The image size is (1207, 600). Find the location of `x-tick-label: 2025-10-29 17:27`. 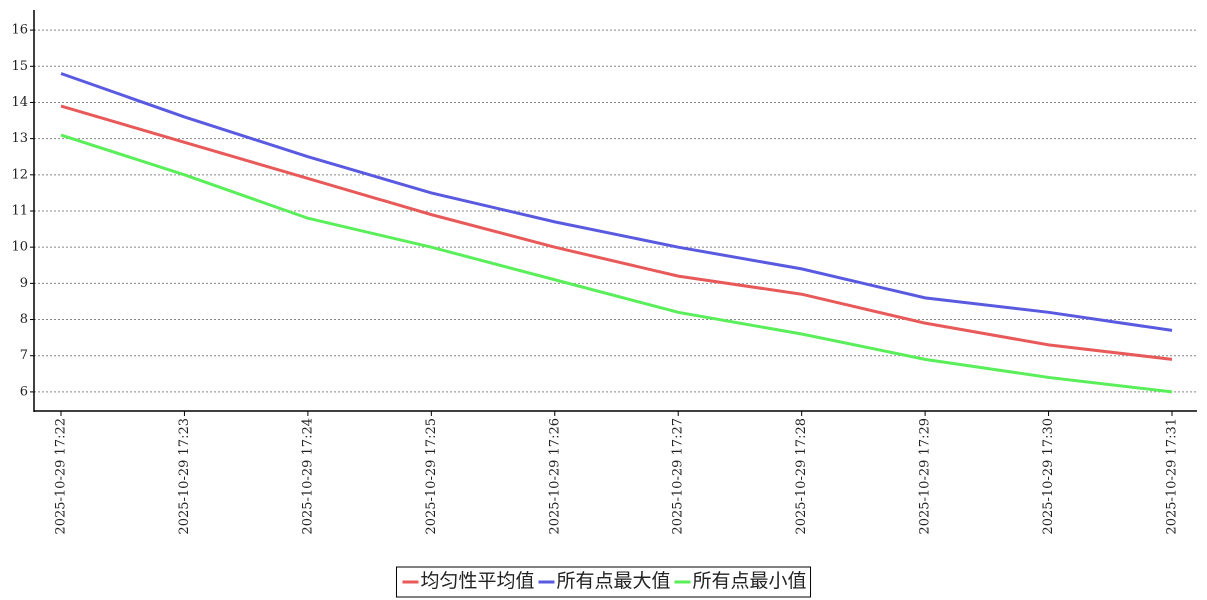

x-tick-label: 2025-10-29 17:27 is located at coordinates (678, 476).